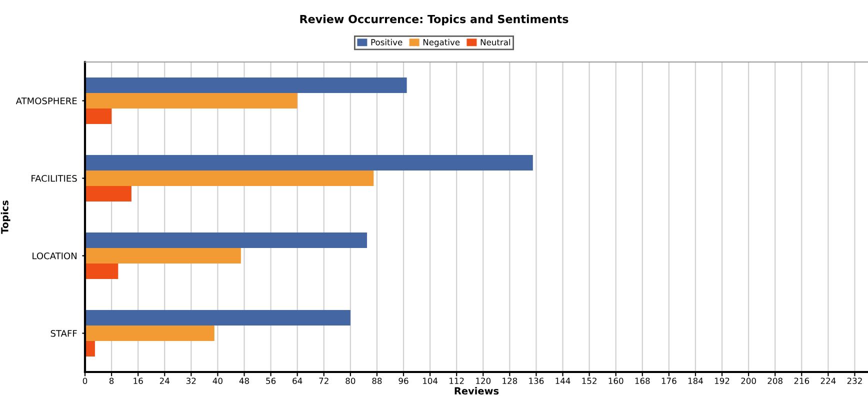  I want to click on x-tick-label: 208, so click(775, 381).